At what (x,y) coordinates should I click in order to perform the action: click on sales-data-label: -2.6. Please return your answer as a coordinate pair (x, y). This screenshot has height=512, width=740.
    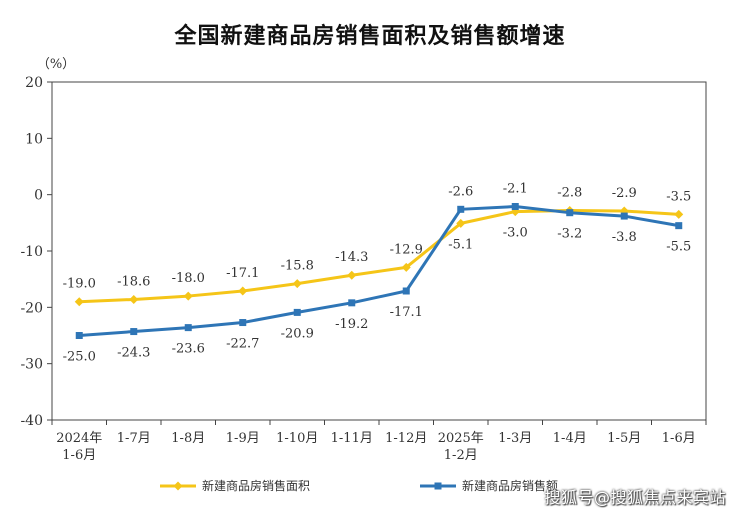
    Looking at the image, I should click on (460, 191).